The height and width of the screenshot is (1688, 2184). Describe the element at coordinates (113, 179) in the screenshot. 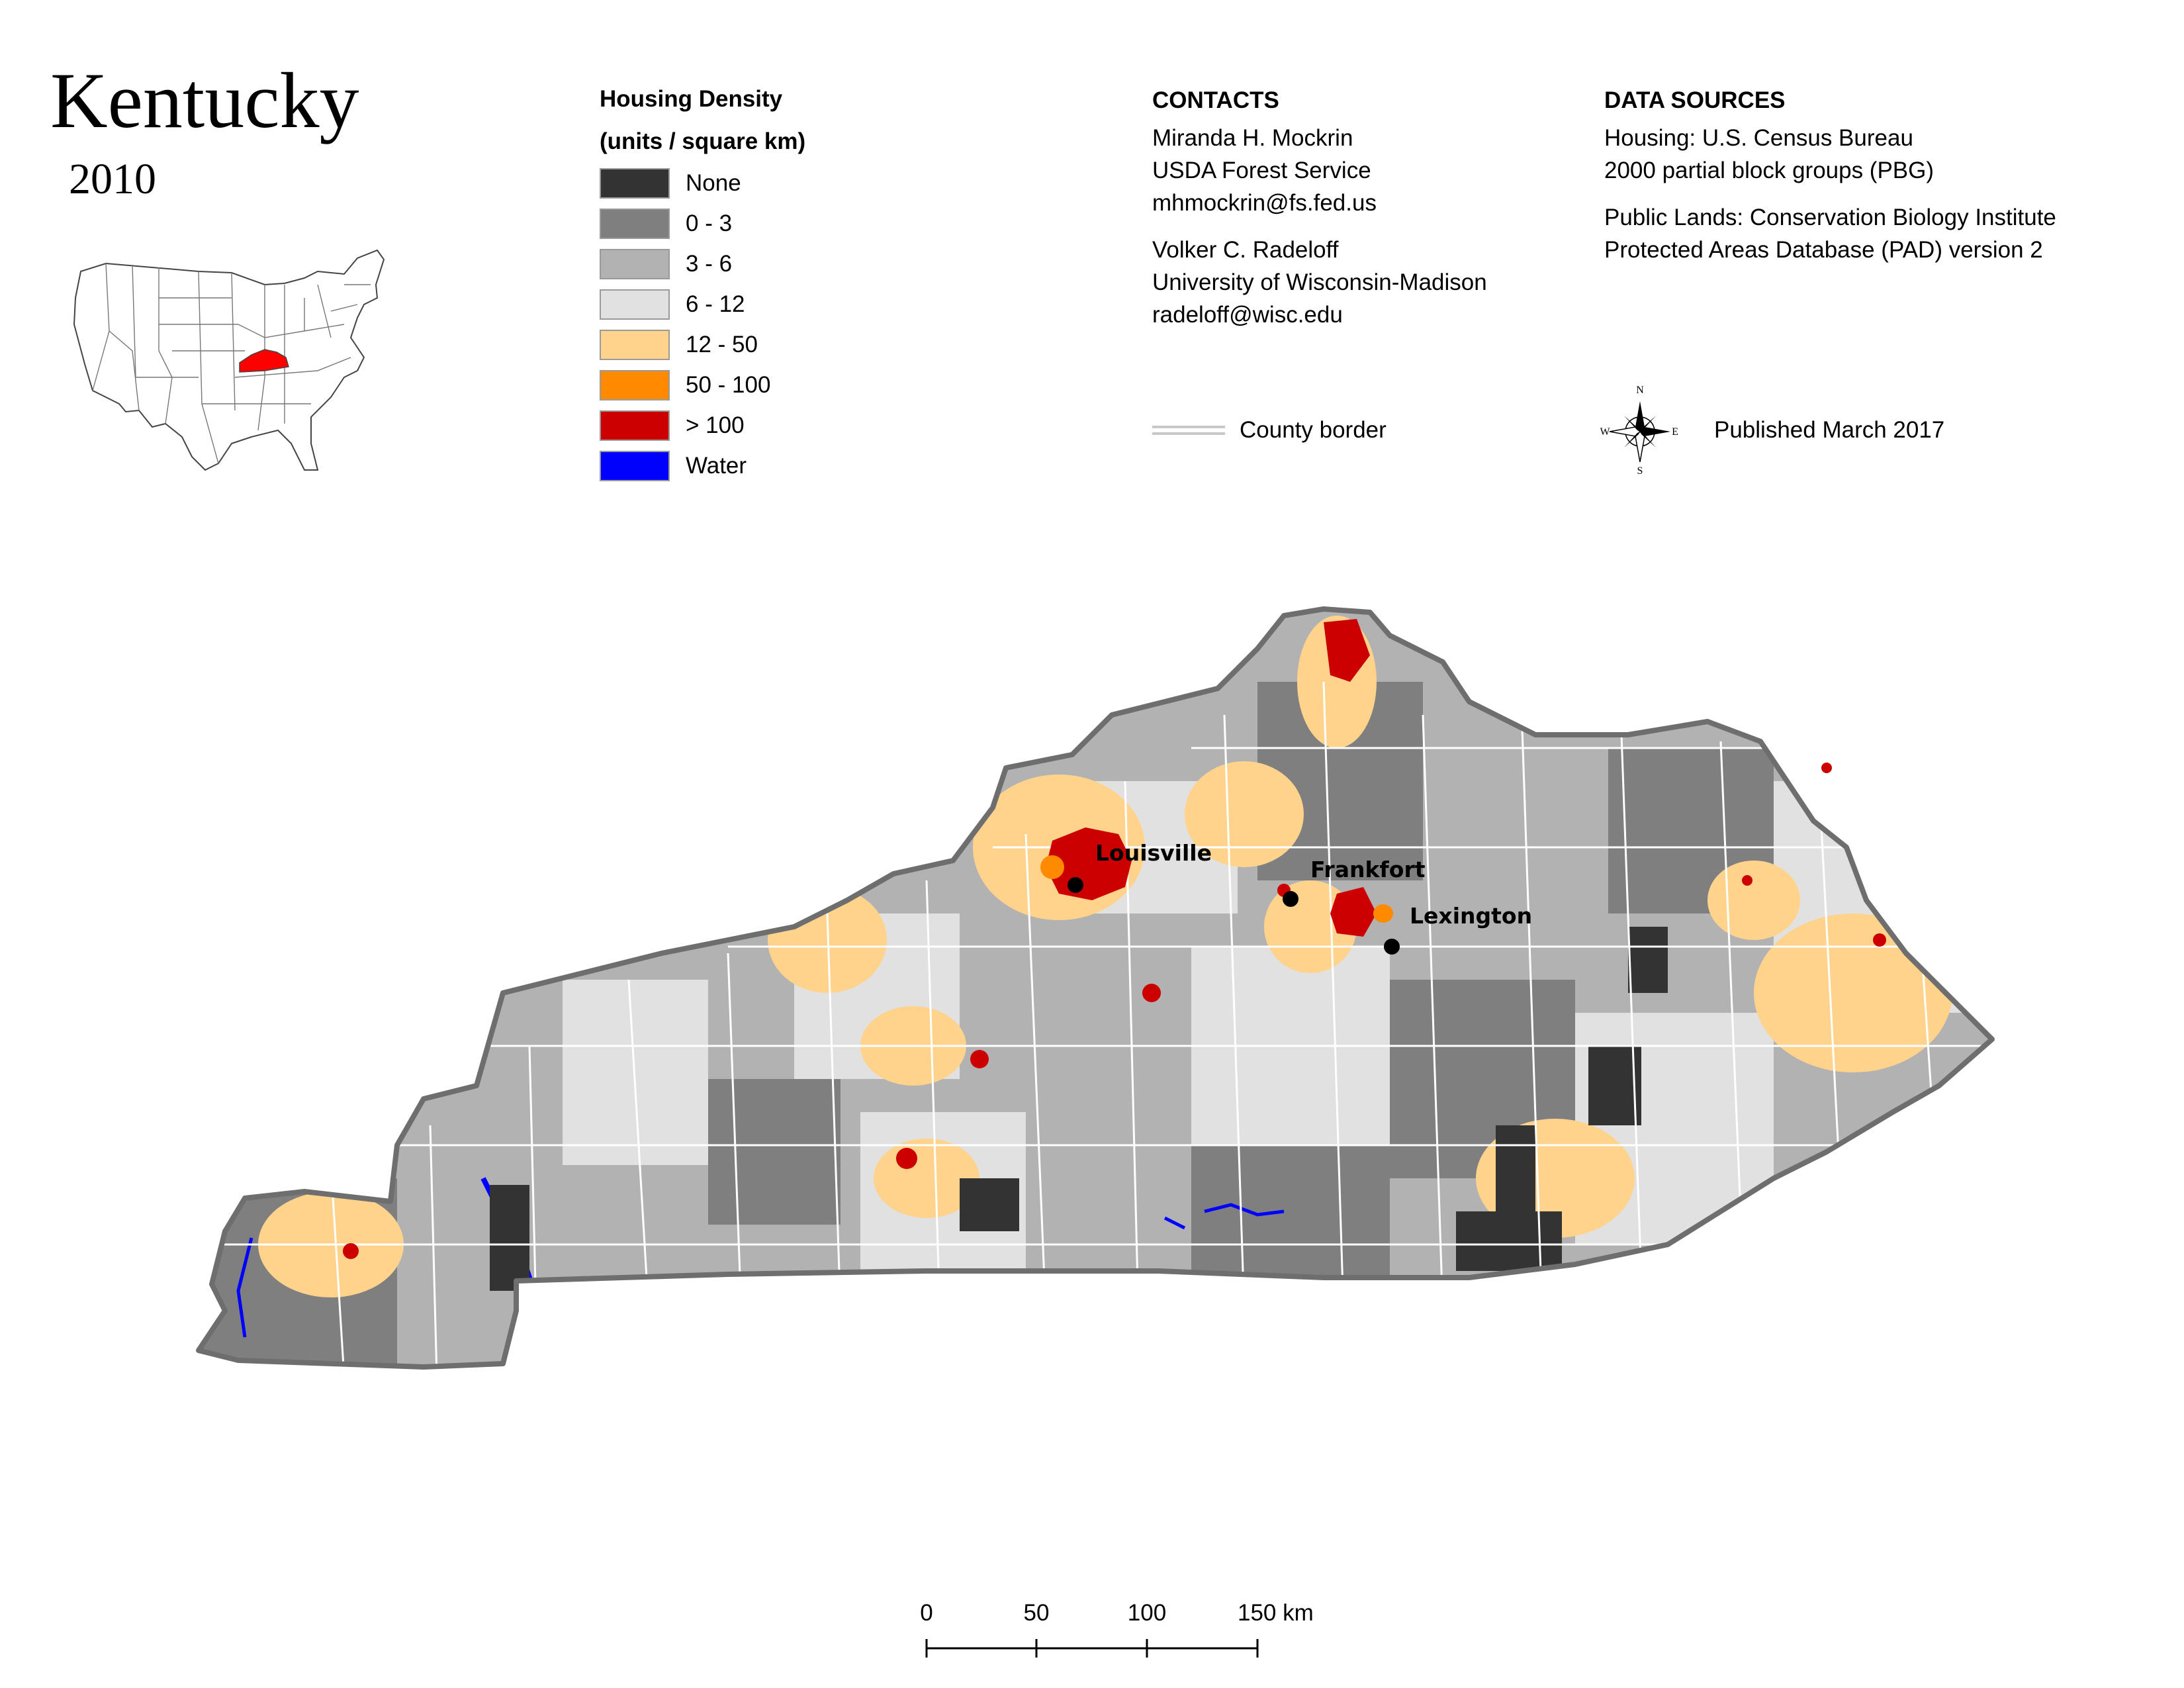

I see `map-year: 2010` at that location.